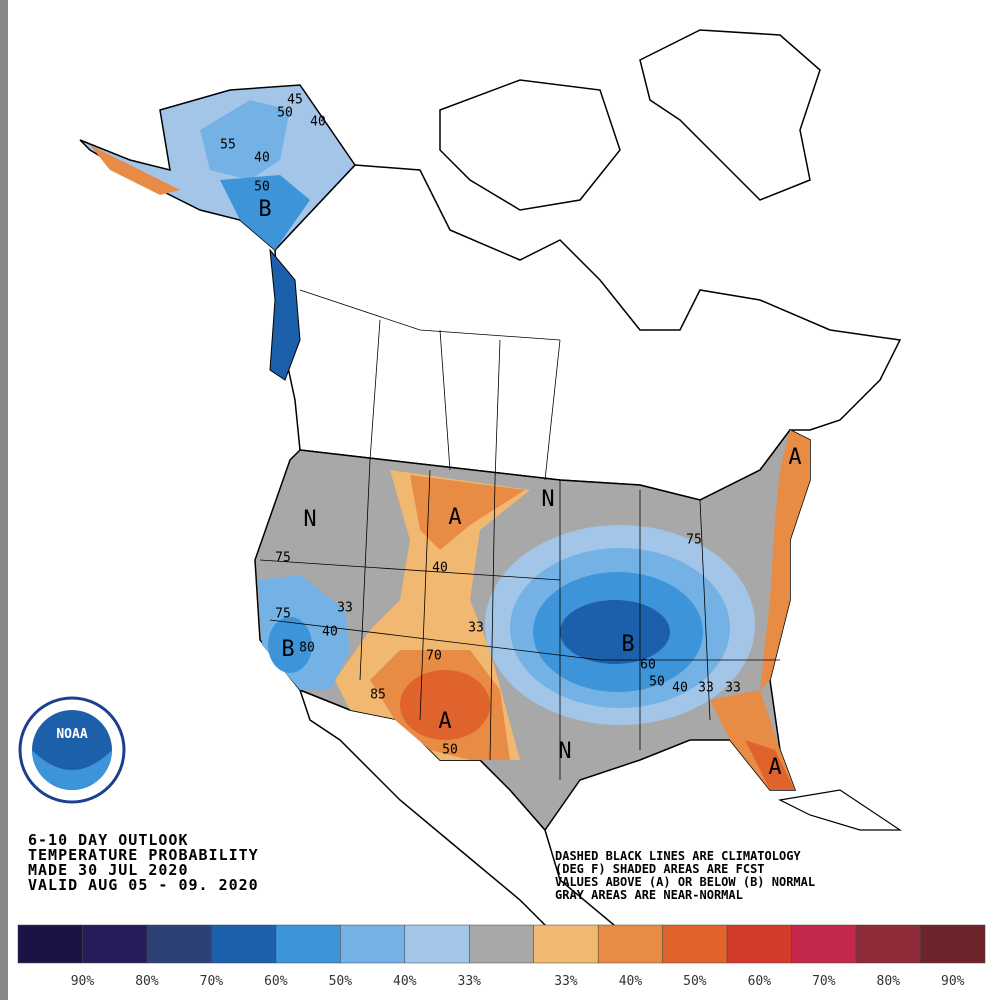 This screenshot has height=1000, width=1000. What do you see at coordinates (649, 895) in the screenshot?
I see `note-line: GRAY AREAS ARE NEAR-NORMAL` at bounding box center [649, 895].